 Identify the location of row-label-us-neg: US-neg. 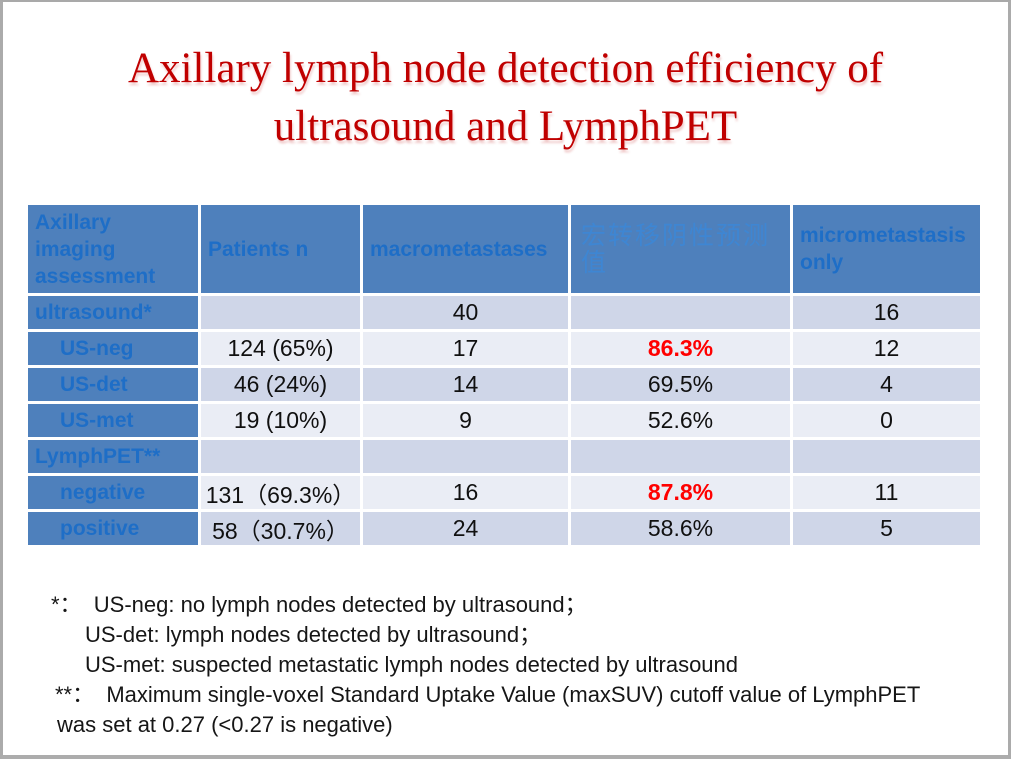
(113, 348).